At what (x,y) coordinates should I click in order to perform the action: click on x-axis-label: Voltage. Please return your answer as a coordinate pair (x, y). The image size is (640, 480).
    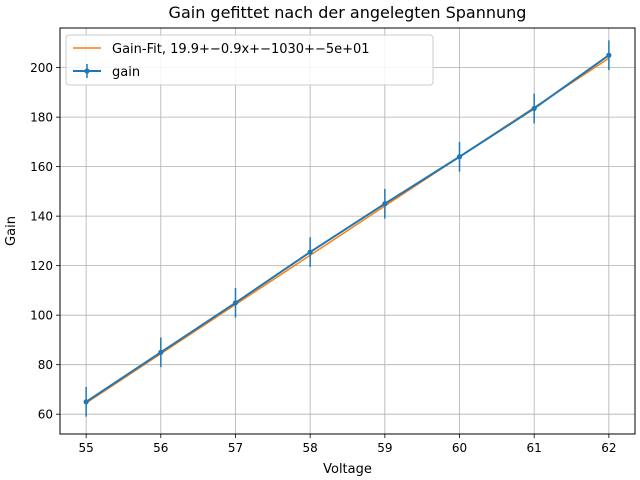
    Looking at the image, I should click on (347, 469).